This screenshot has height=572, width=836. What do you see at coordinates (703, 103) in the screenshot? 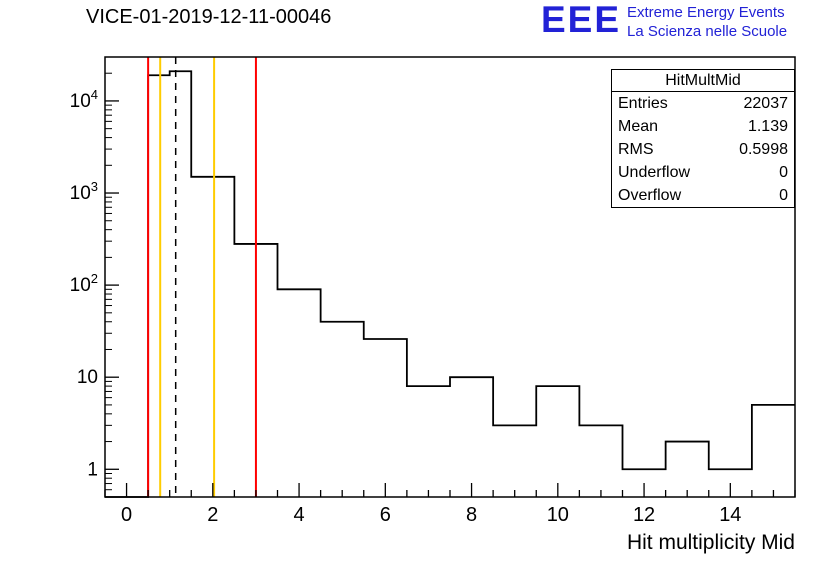
I see `stats-row-entries: Entries 22037` at bounding box center [703, 103].